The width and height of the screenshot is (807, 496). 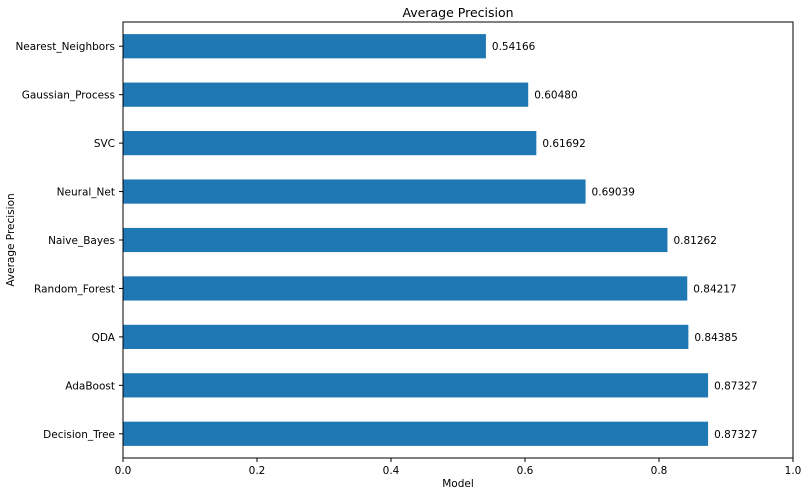 What do you see at coordinates (326, 94) in the screenshot?
I see `bar-gaussian-process` at bounding box center [326, 94].